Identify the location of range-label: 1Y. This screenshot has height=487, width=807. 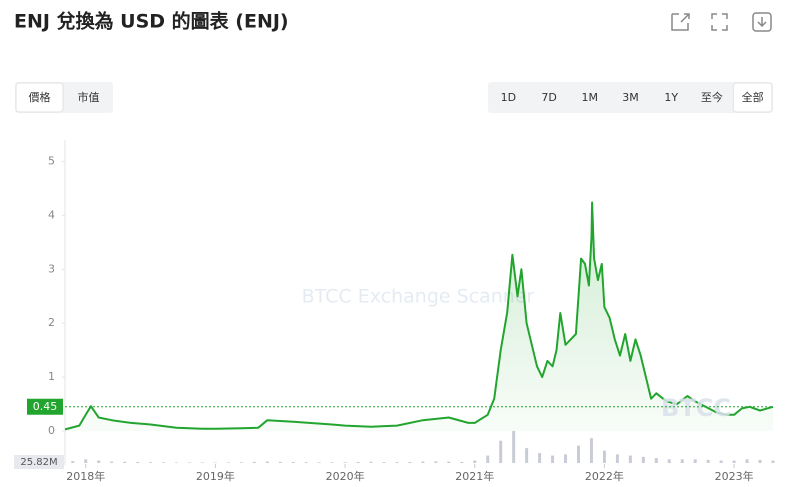
(671, 97).